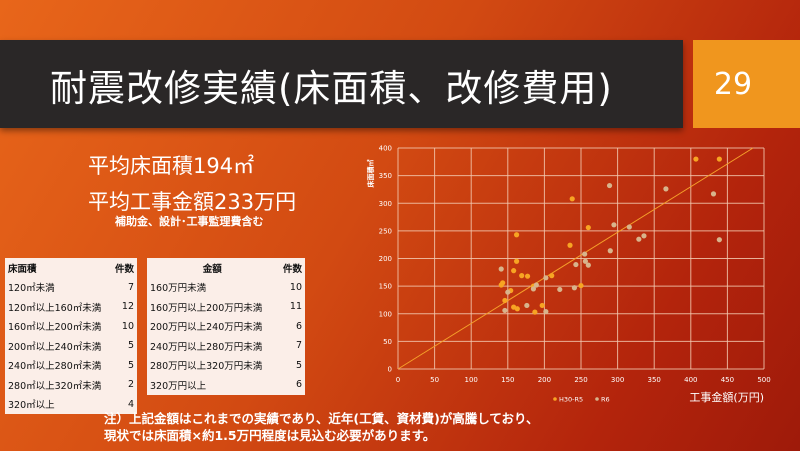  What do you see at coordinates (580, 380) in the screenshot?
I see `x-tick-label: 250` at bounding box center [580, 380].